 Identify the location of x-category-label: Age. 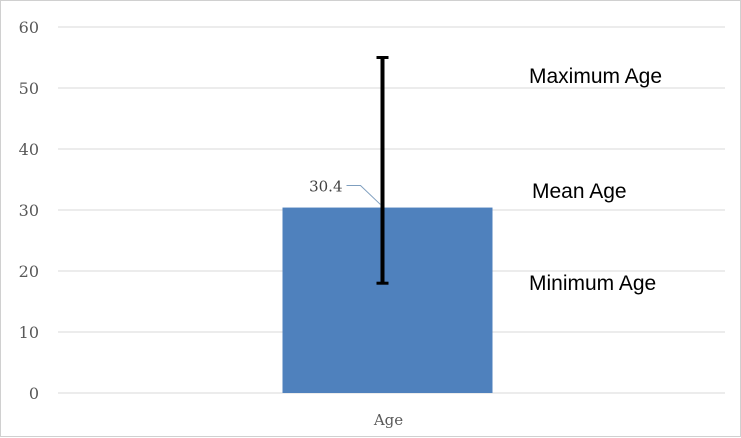
(388, 420).